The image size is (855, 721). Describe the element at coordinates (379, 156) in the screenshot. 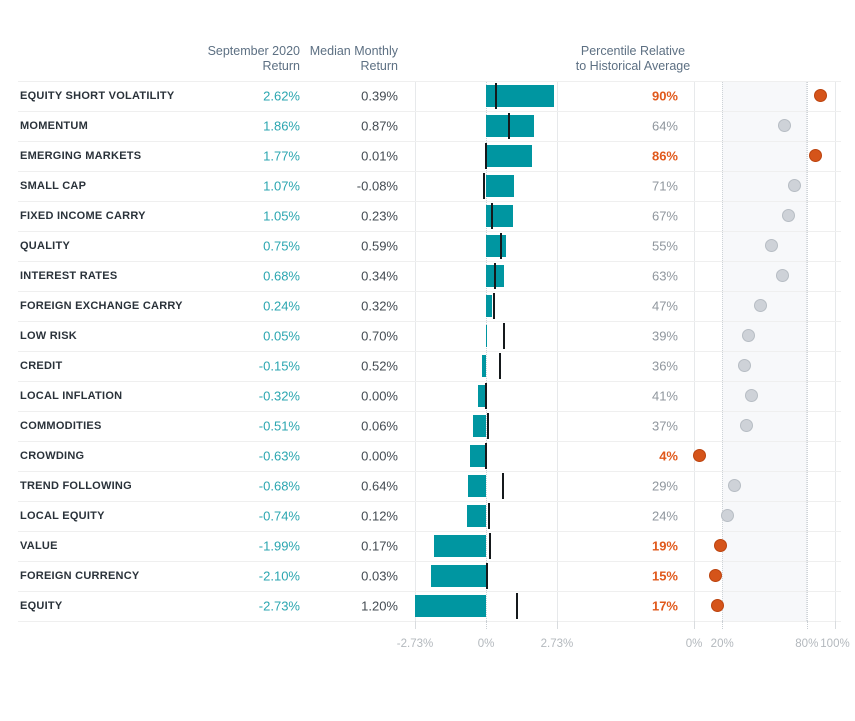

I see `median-return-value: 0.01%` at that location.